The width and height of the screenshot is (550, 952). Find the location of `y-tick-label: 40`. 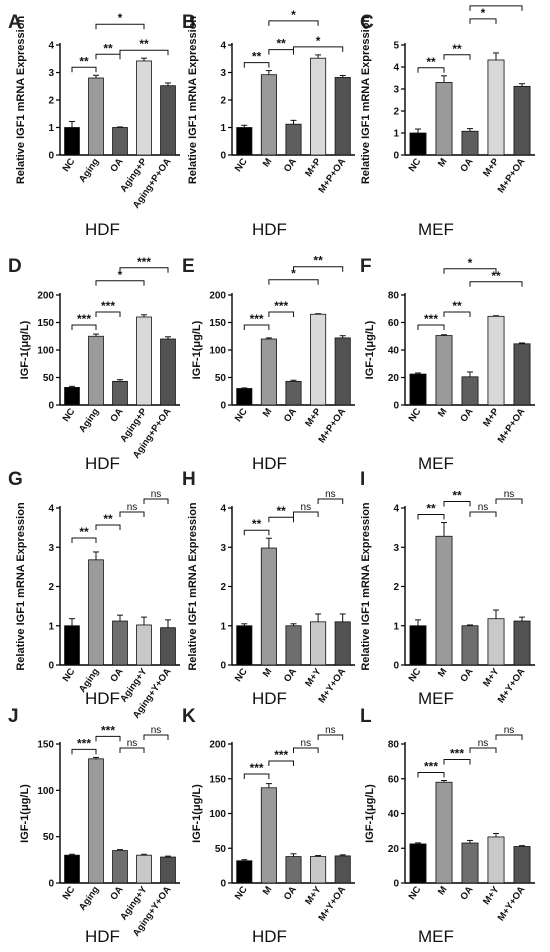

y-tick-label: 40 is located at coordinates (394, 814).